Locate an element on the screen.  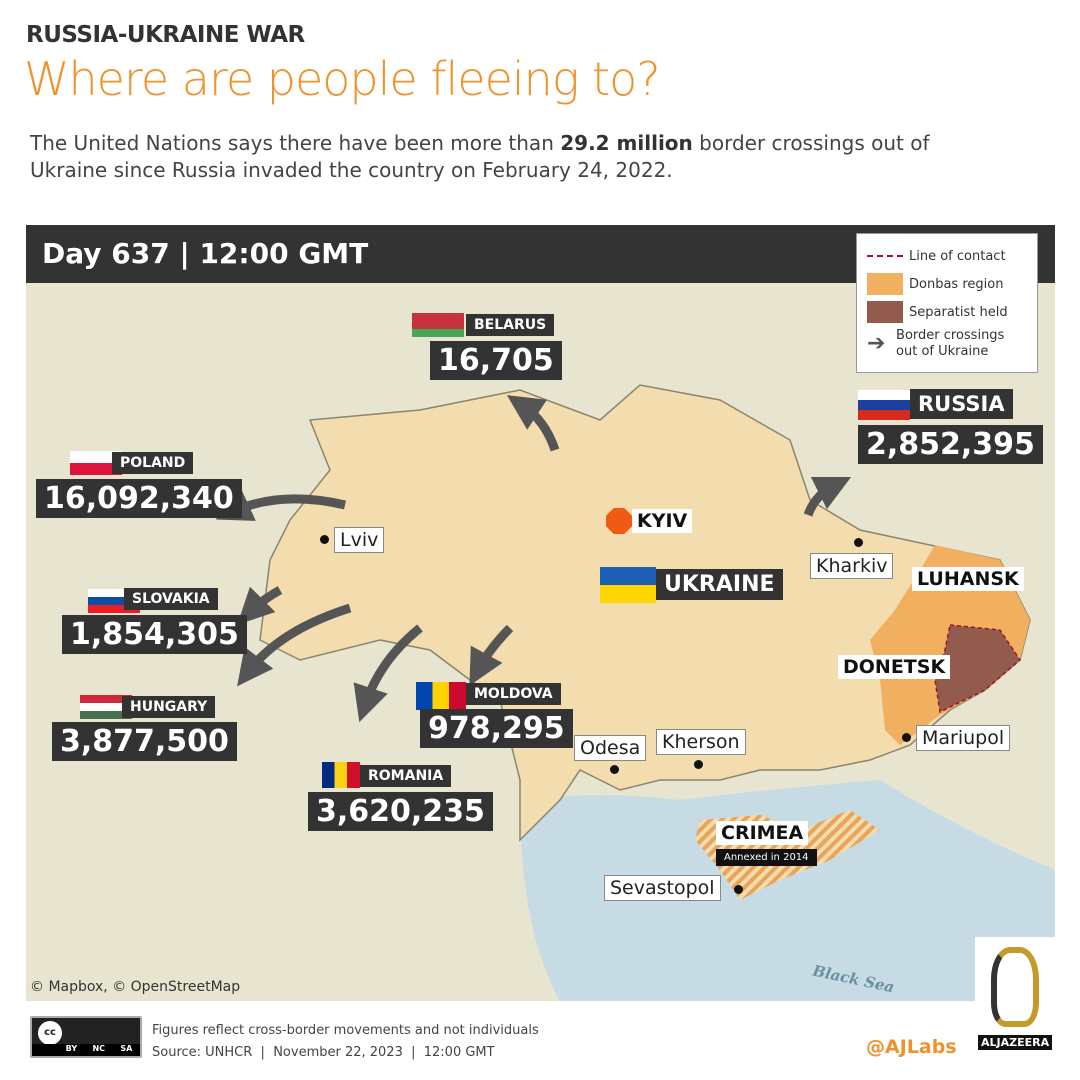
license-by: BY is located at coordinates (71, 1048).